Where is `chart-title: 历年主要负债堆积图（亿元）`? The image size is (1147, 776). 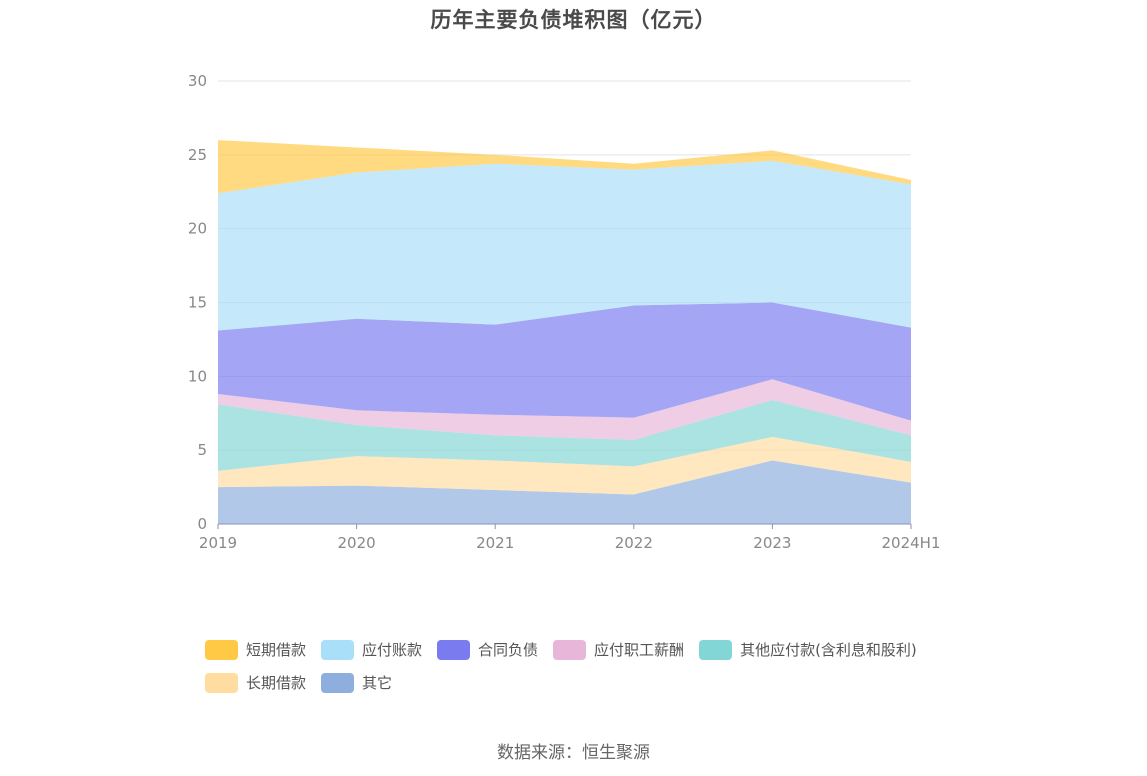
chart-title: 历年主要负债堆积图（亿元） is located at coordinates (573, 20).